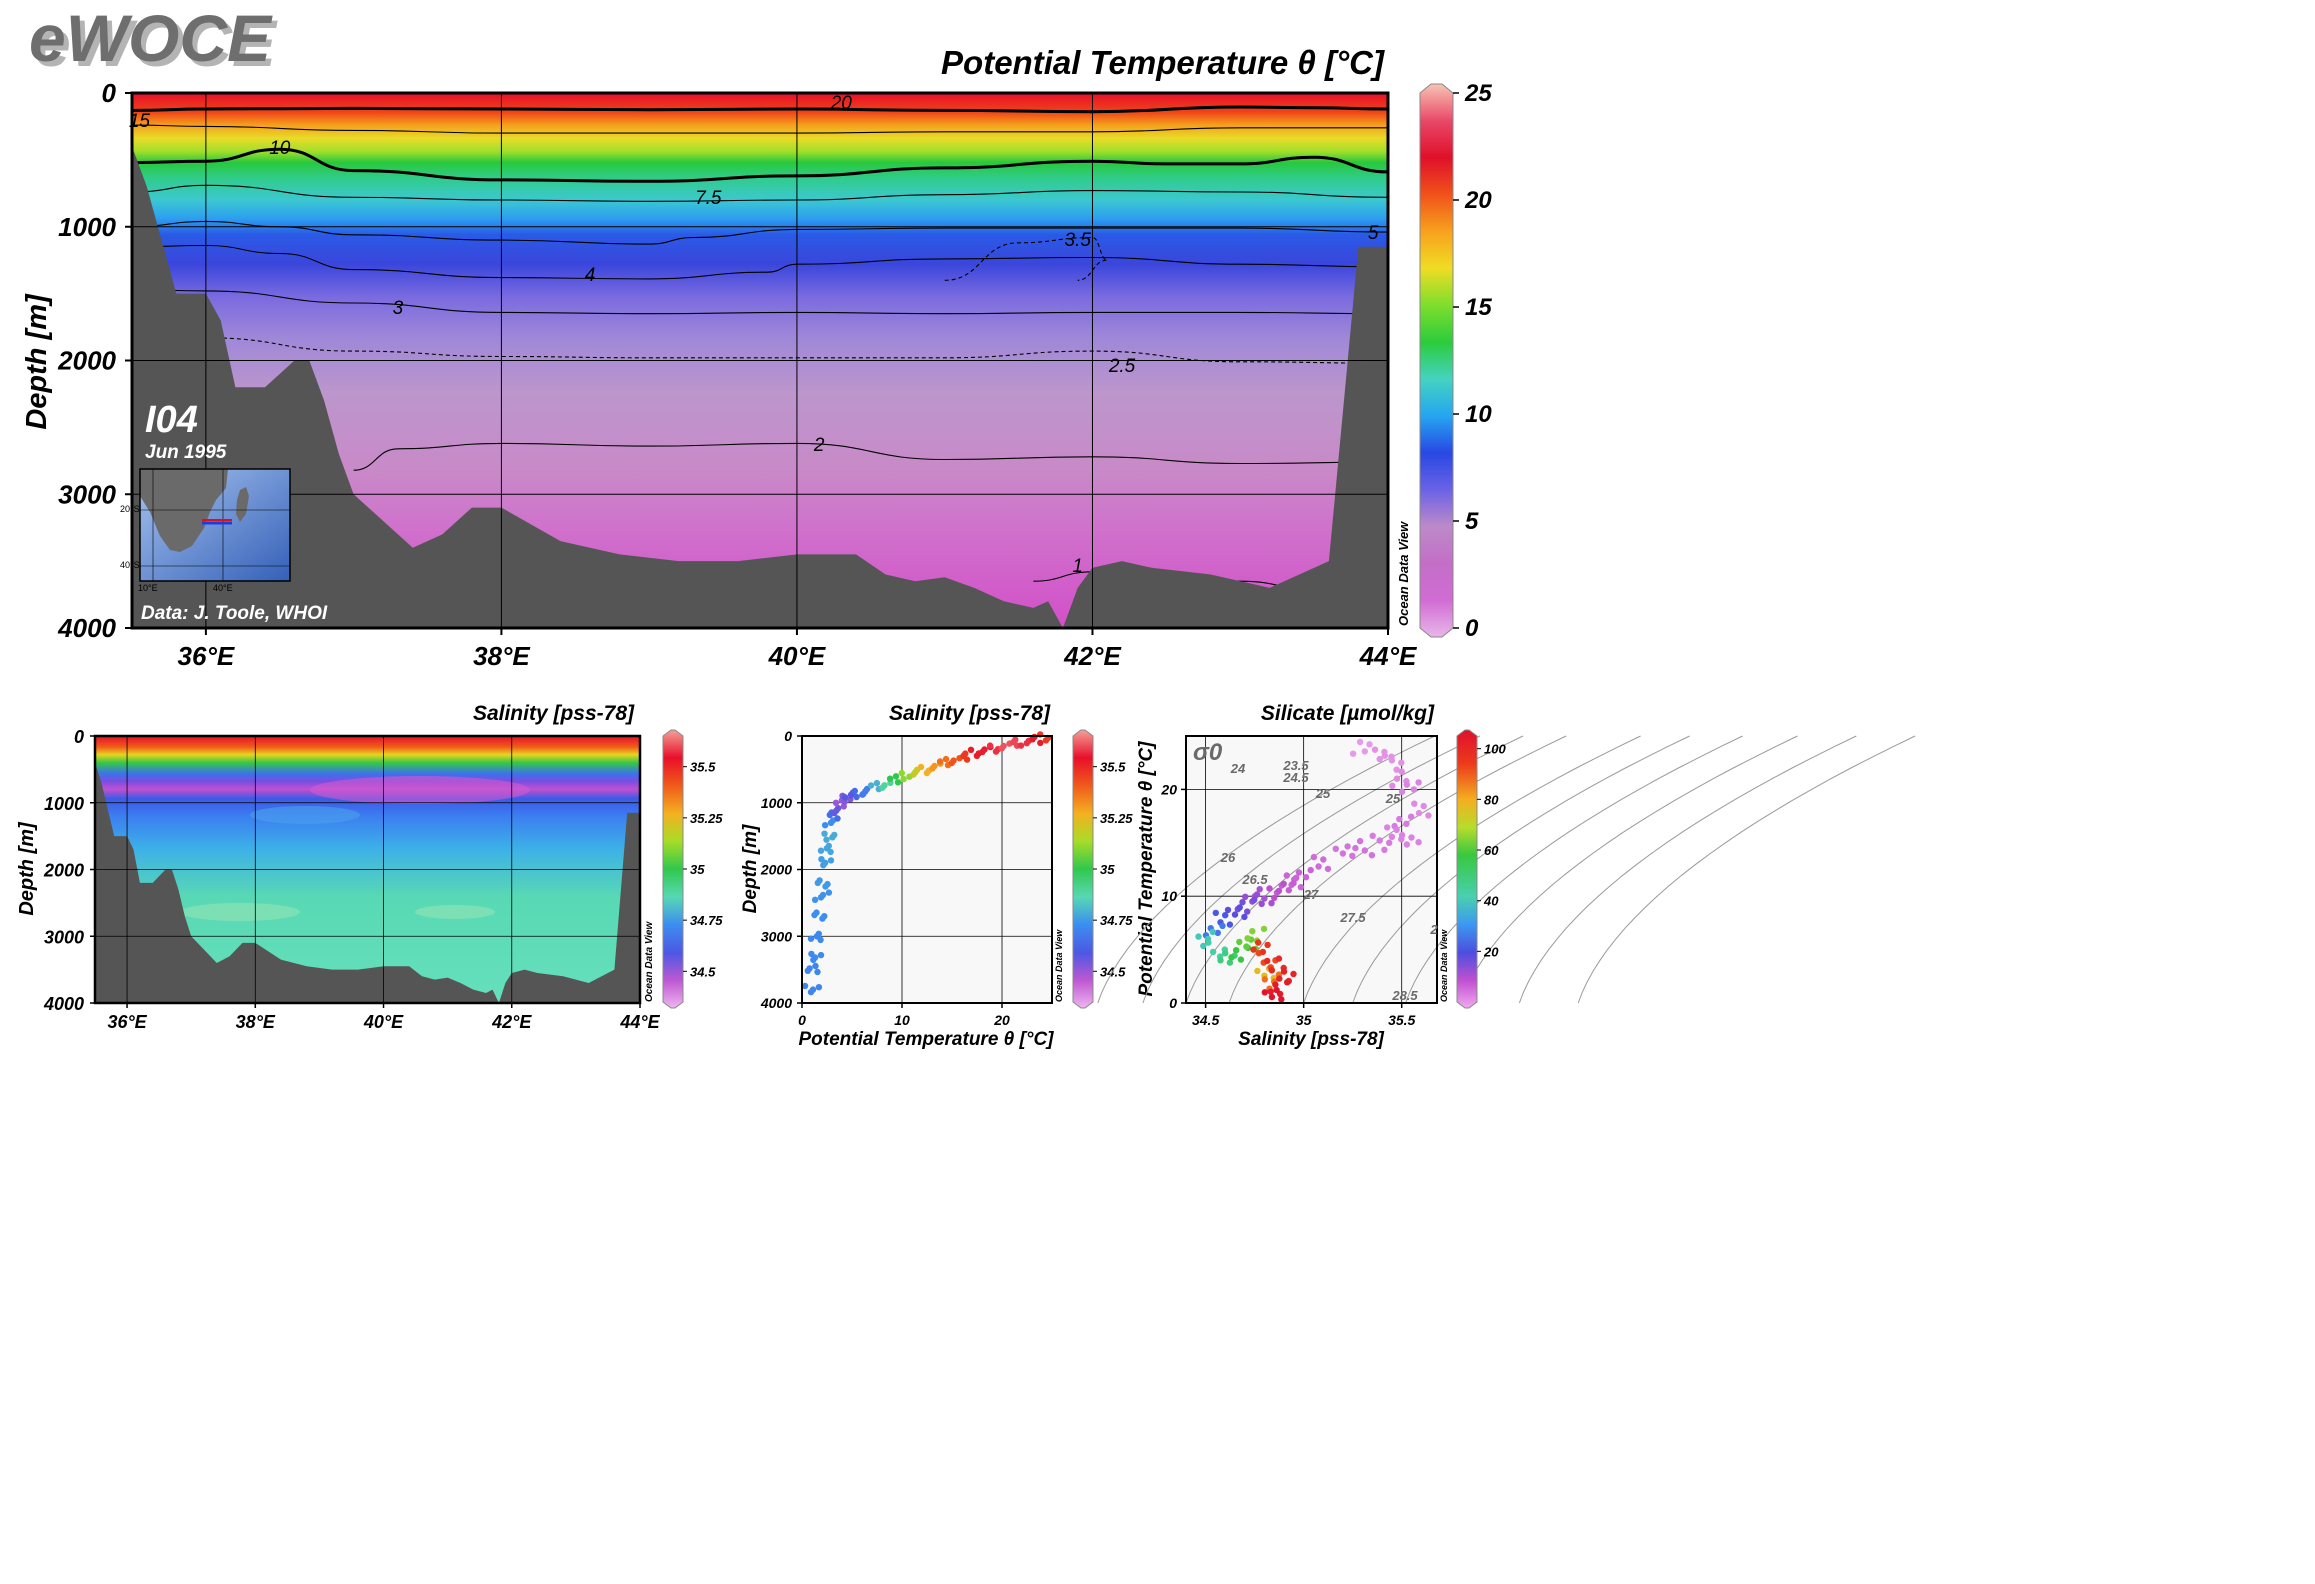 This screenshot has height=1584, width=2315. What do you see at coordinates (1348, 713) in the screenshot?
I see `theta-salinity-title: Silicate [µmol/kg]` at bounding box center [1348, 713].